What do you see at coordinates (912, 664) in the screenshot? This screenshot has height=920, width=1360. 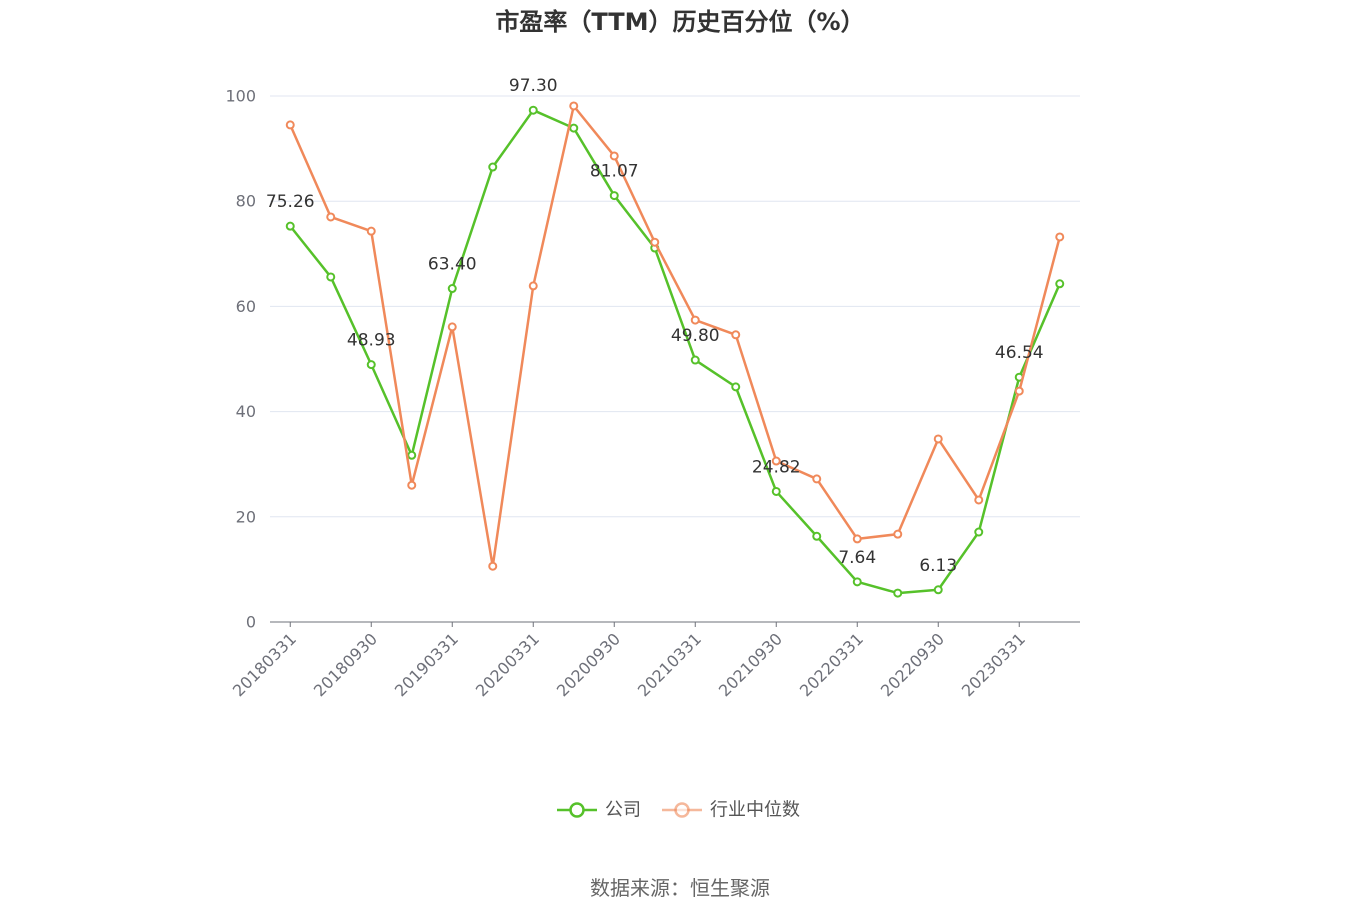 I see `x-tick-label: 20220930` at bounding box center [912, 664].